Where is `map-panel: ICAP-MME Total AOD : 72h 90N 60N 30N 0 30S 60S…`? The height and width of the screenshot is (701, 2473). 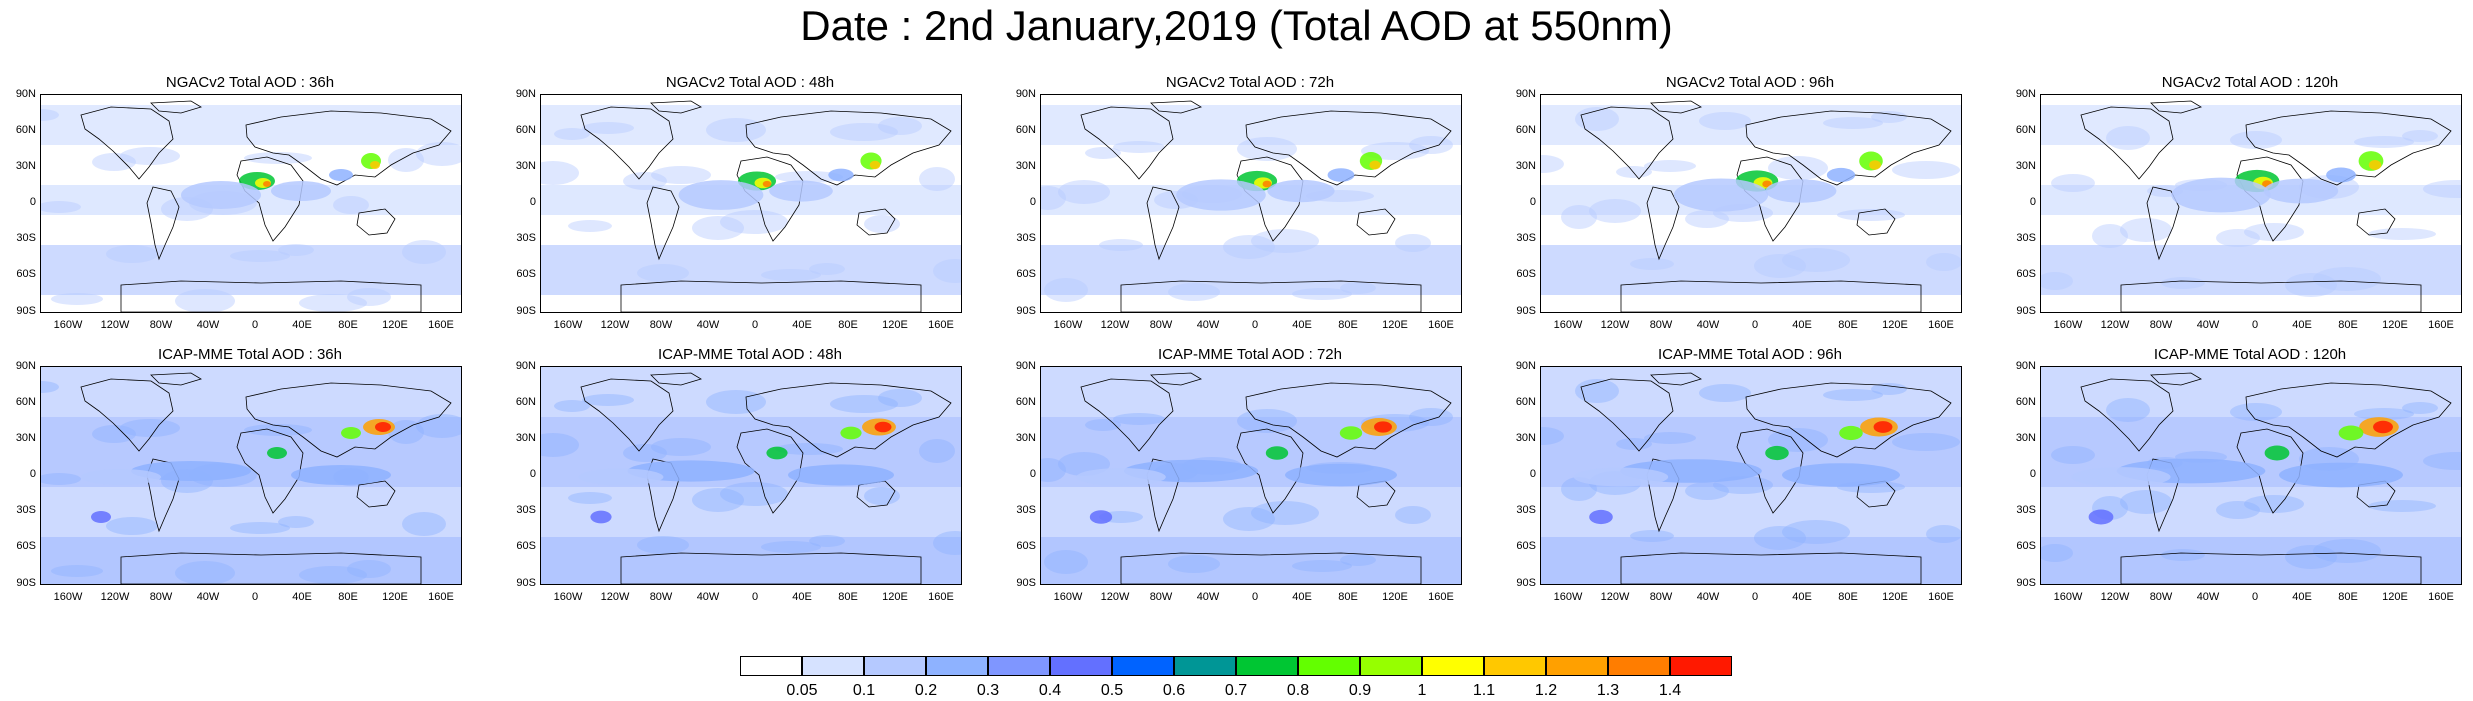
map-panel: ICAP-MME Total AOD : 72h 90N 60N 30N 0 30S 60S… is located at coordinates (1235, 478).